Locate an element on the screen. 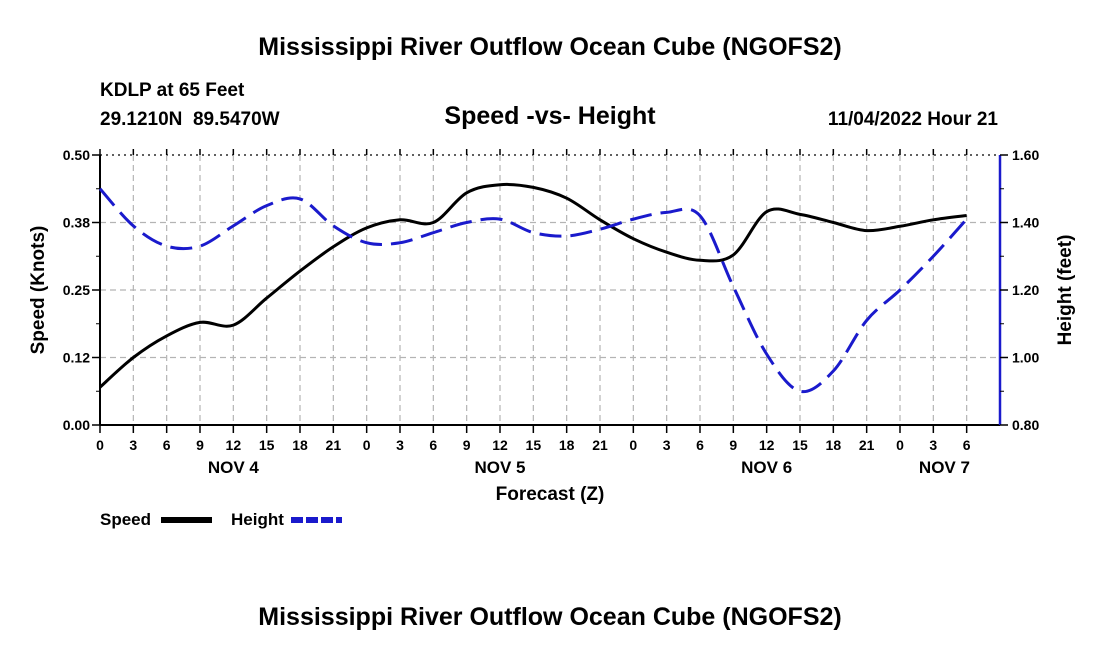  y-left-tick-label: 0.12 is located at coordinates (76, 358).